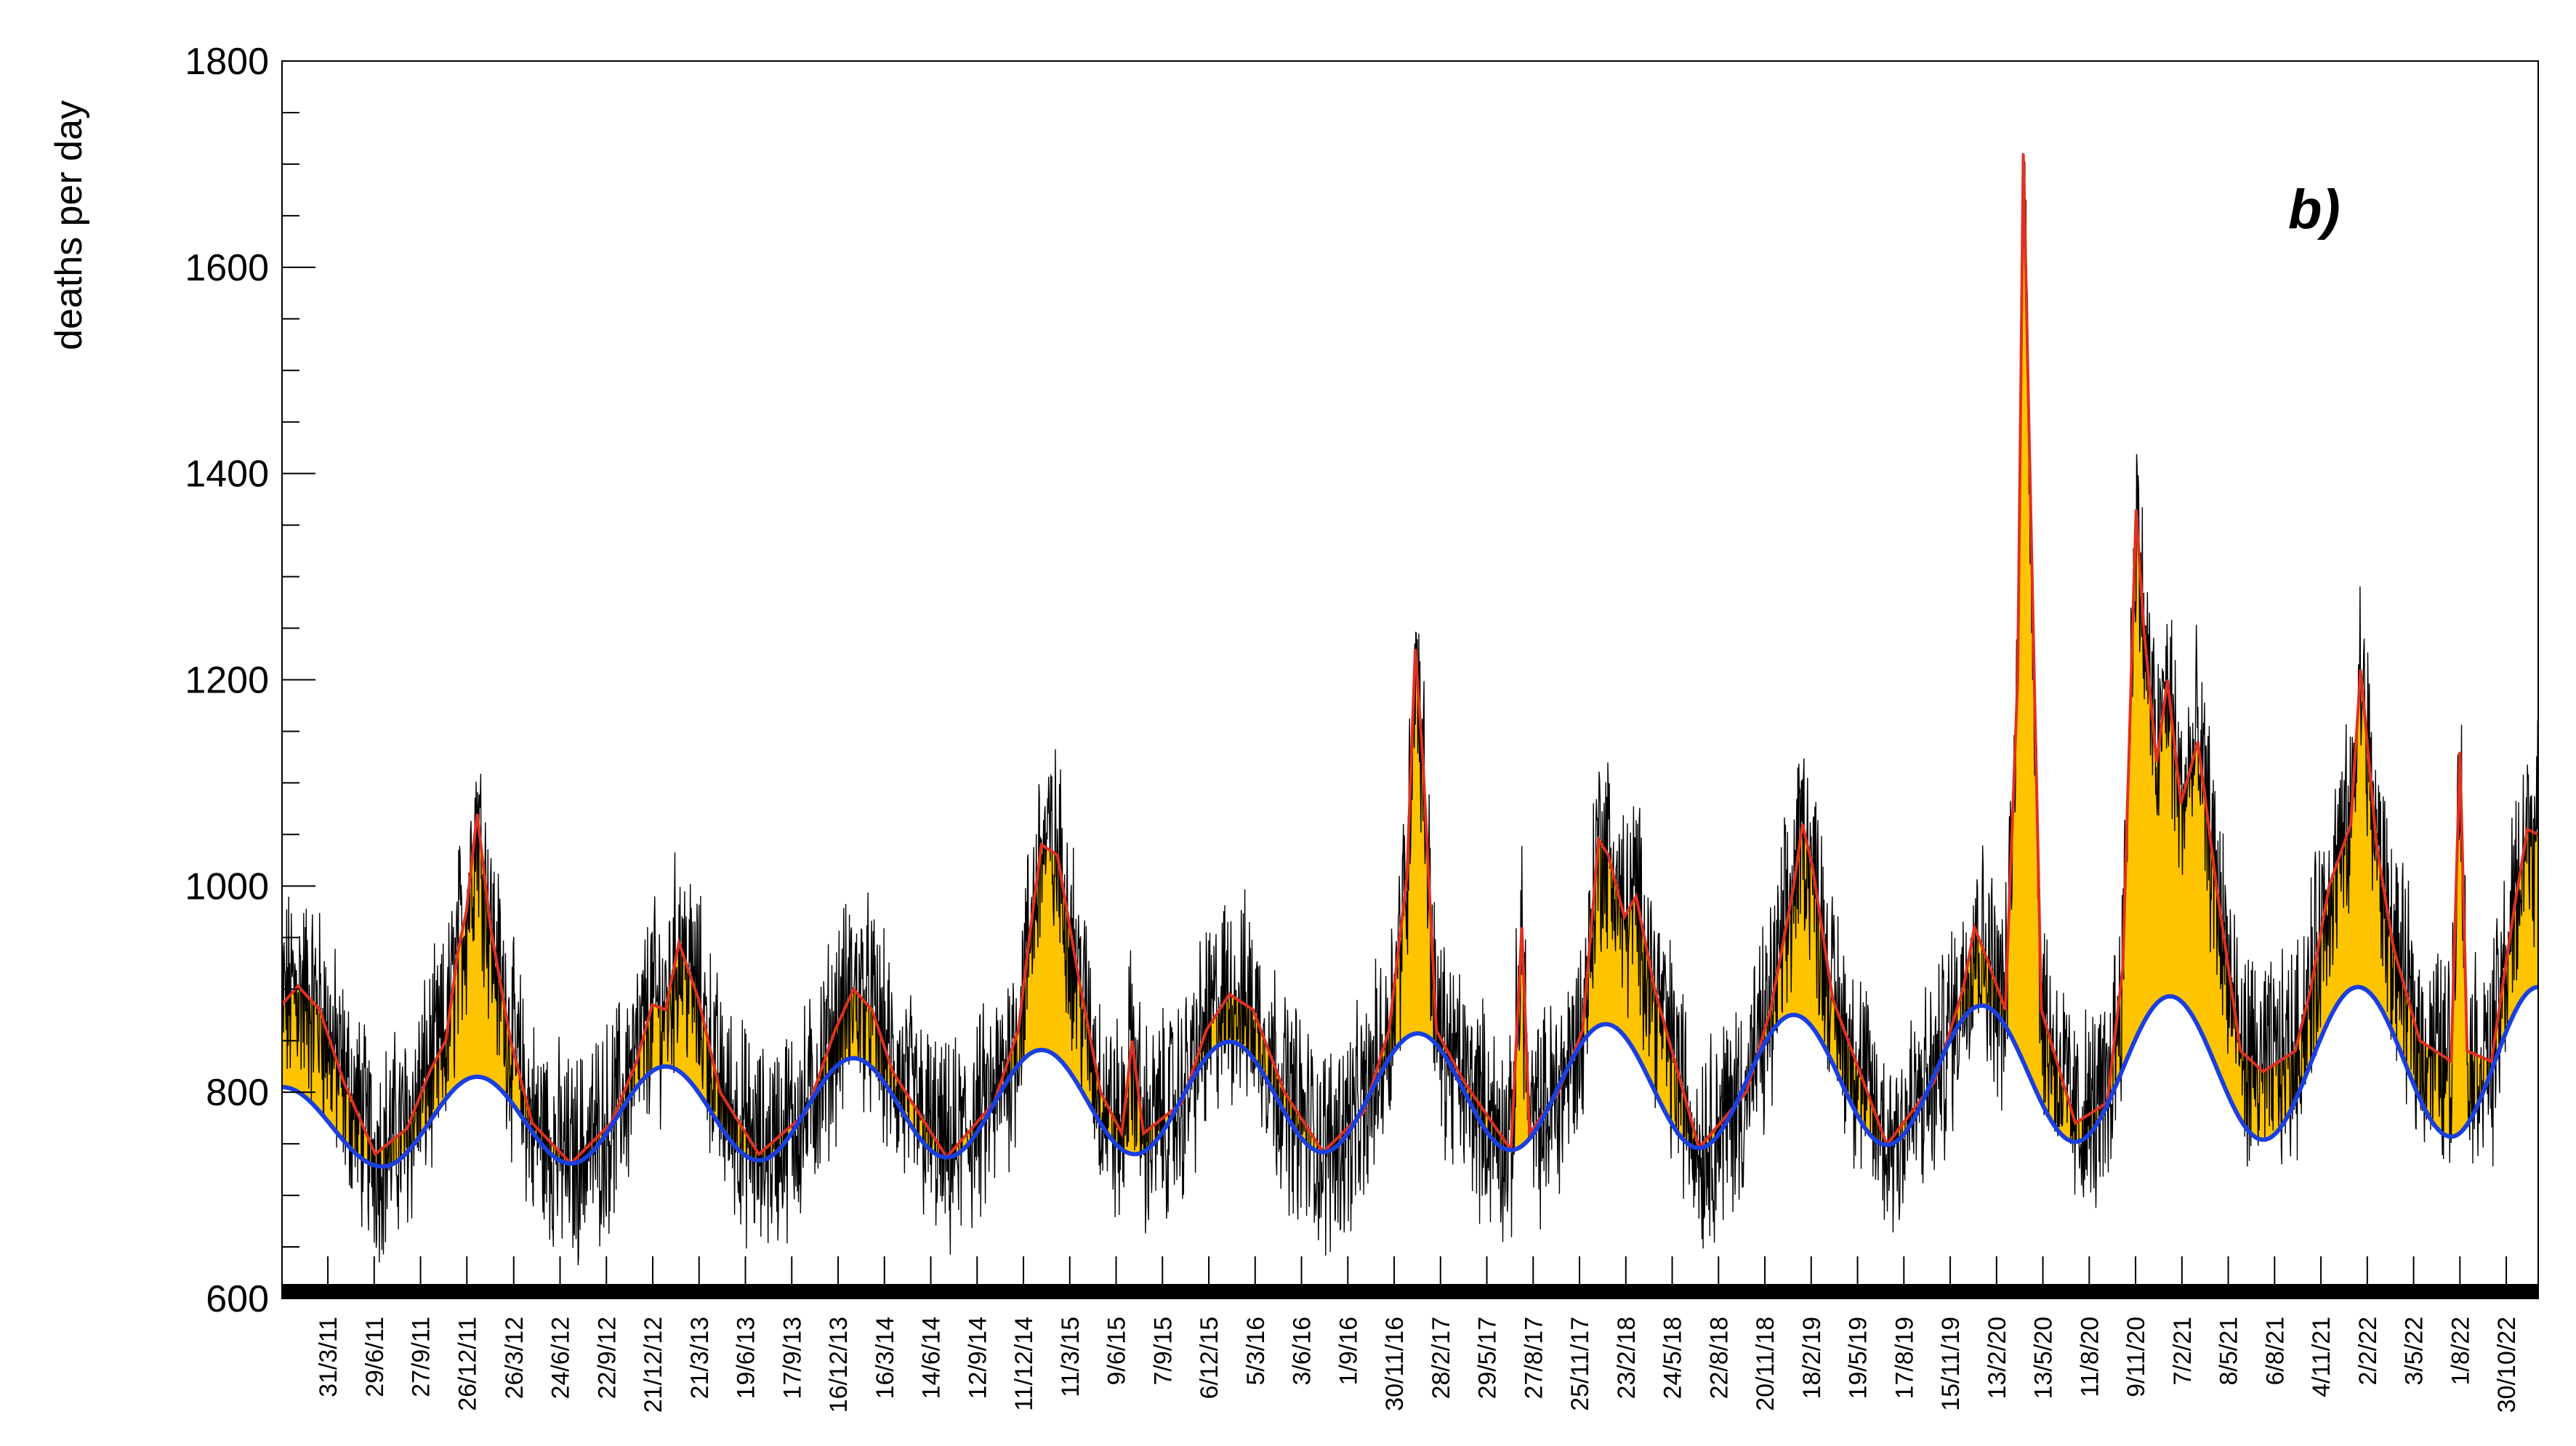  Describe the element at coordinates (2183, 1351) in the screenshot. I see `x-tick-label: 7/2/21` at that location.